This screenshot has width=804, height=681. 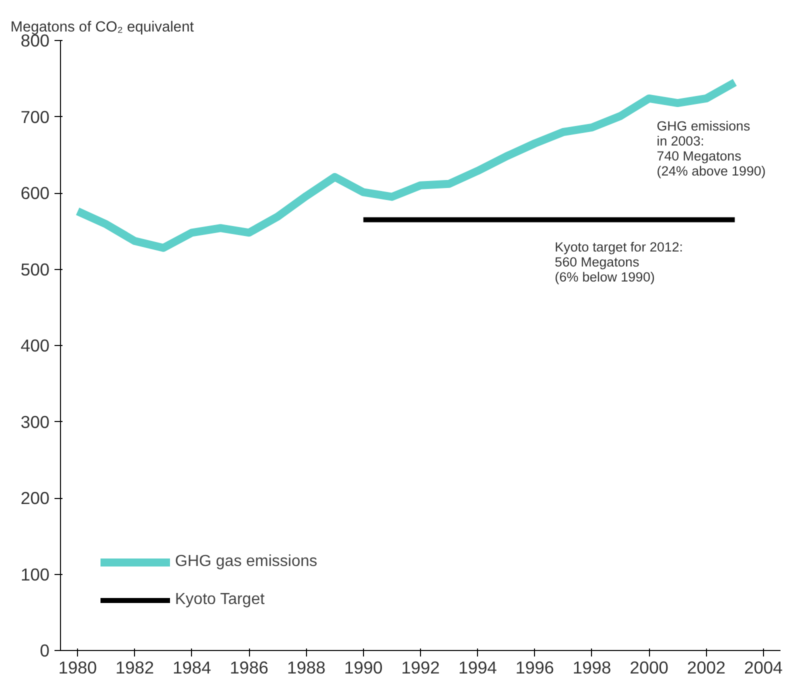 I want to click on x-tick-label: 2004, so click(x=763, y=668).